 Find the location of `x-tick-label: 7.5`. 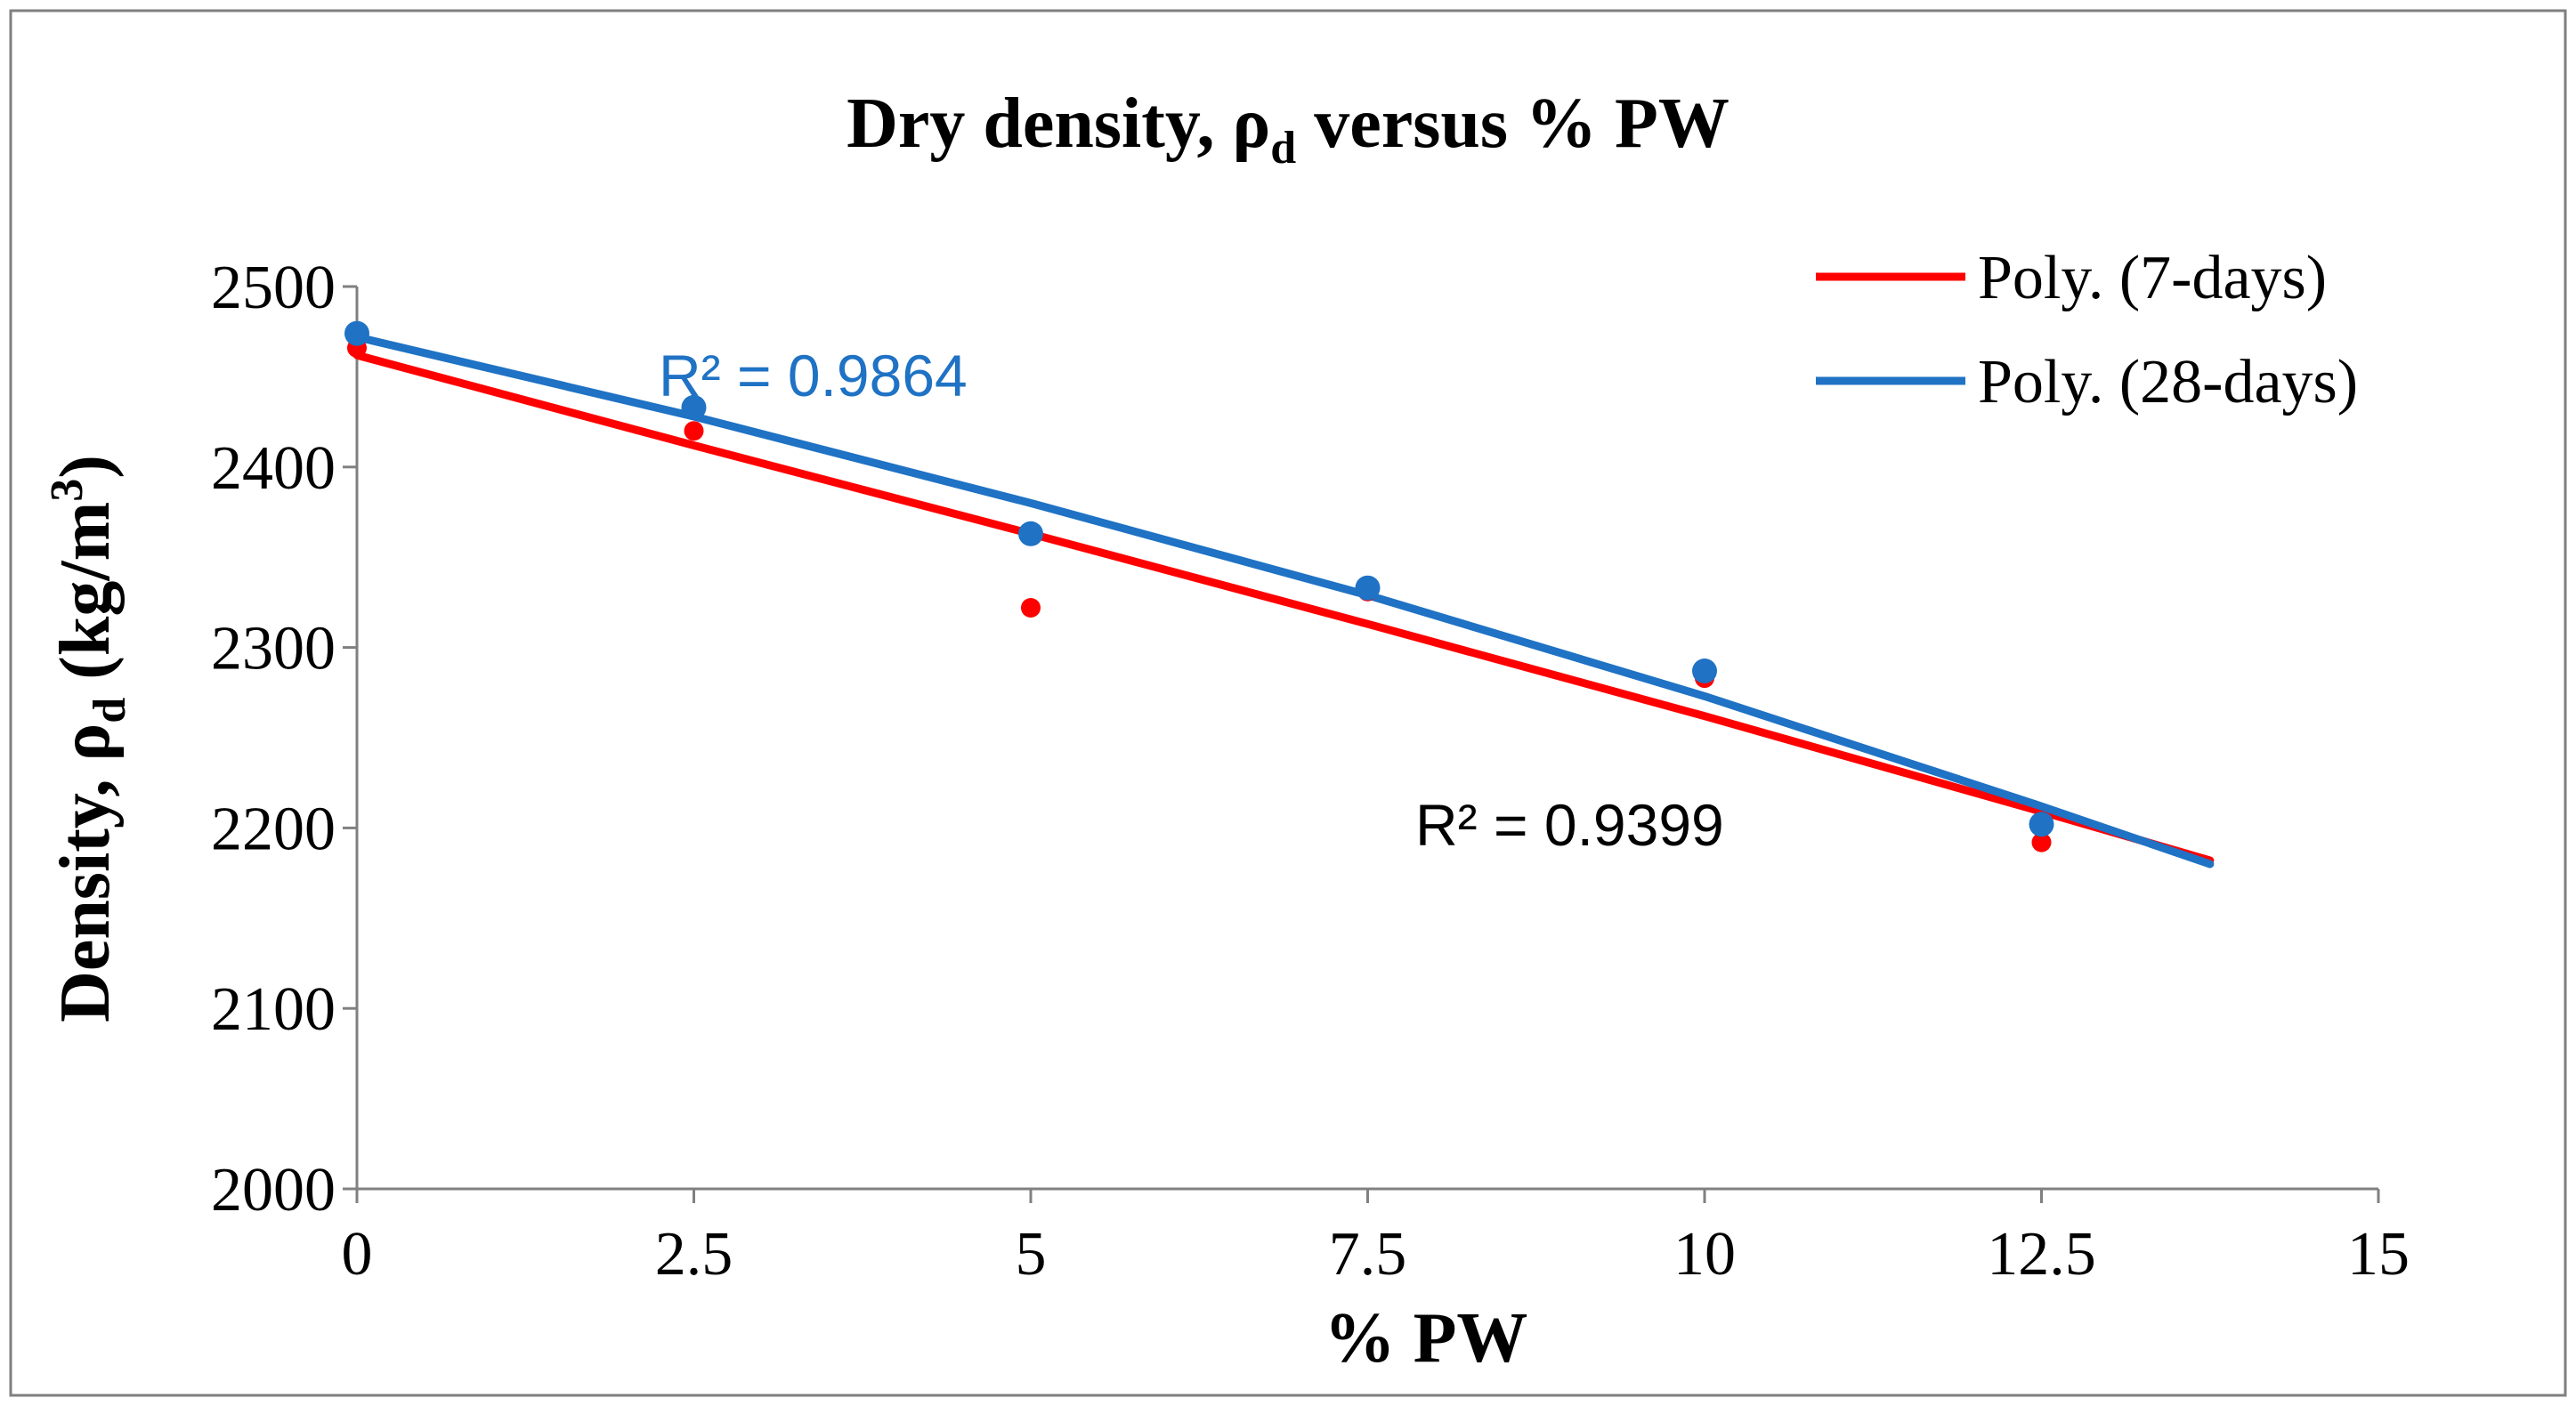

x-tick-label: 7.5 is located at coordinates (1368, 1254).